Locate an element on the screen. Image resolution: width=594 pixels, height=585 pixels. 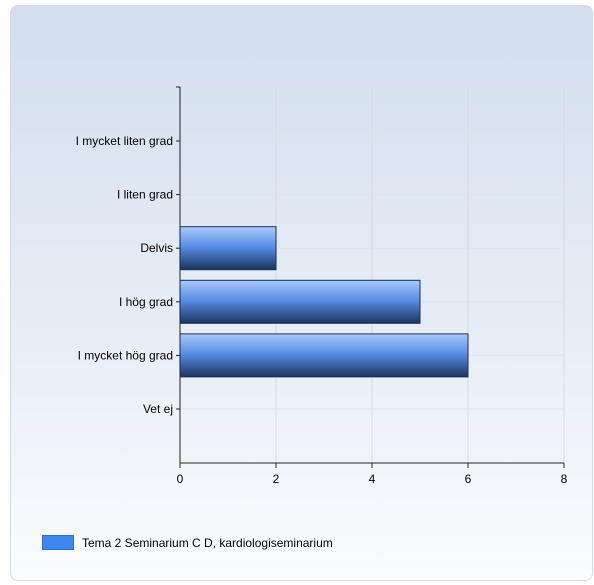
y-tick-label: I mycket liten grad is located at coordinates (124, 141).